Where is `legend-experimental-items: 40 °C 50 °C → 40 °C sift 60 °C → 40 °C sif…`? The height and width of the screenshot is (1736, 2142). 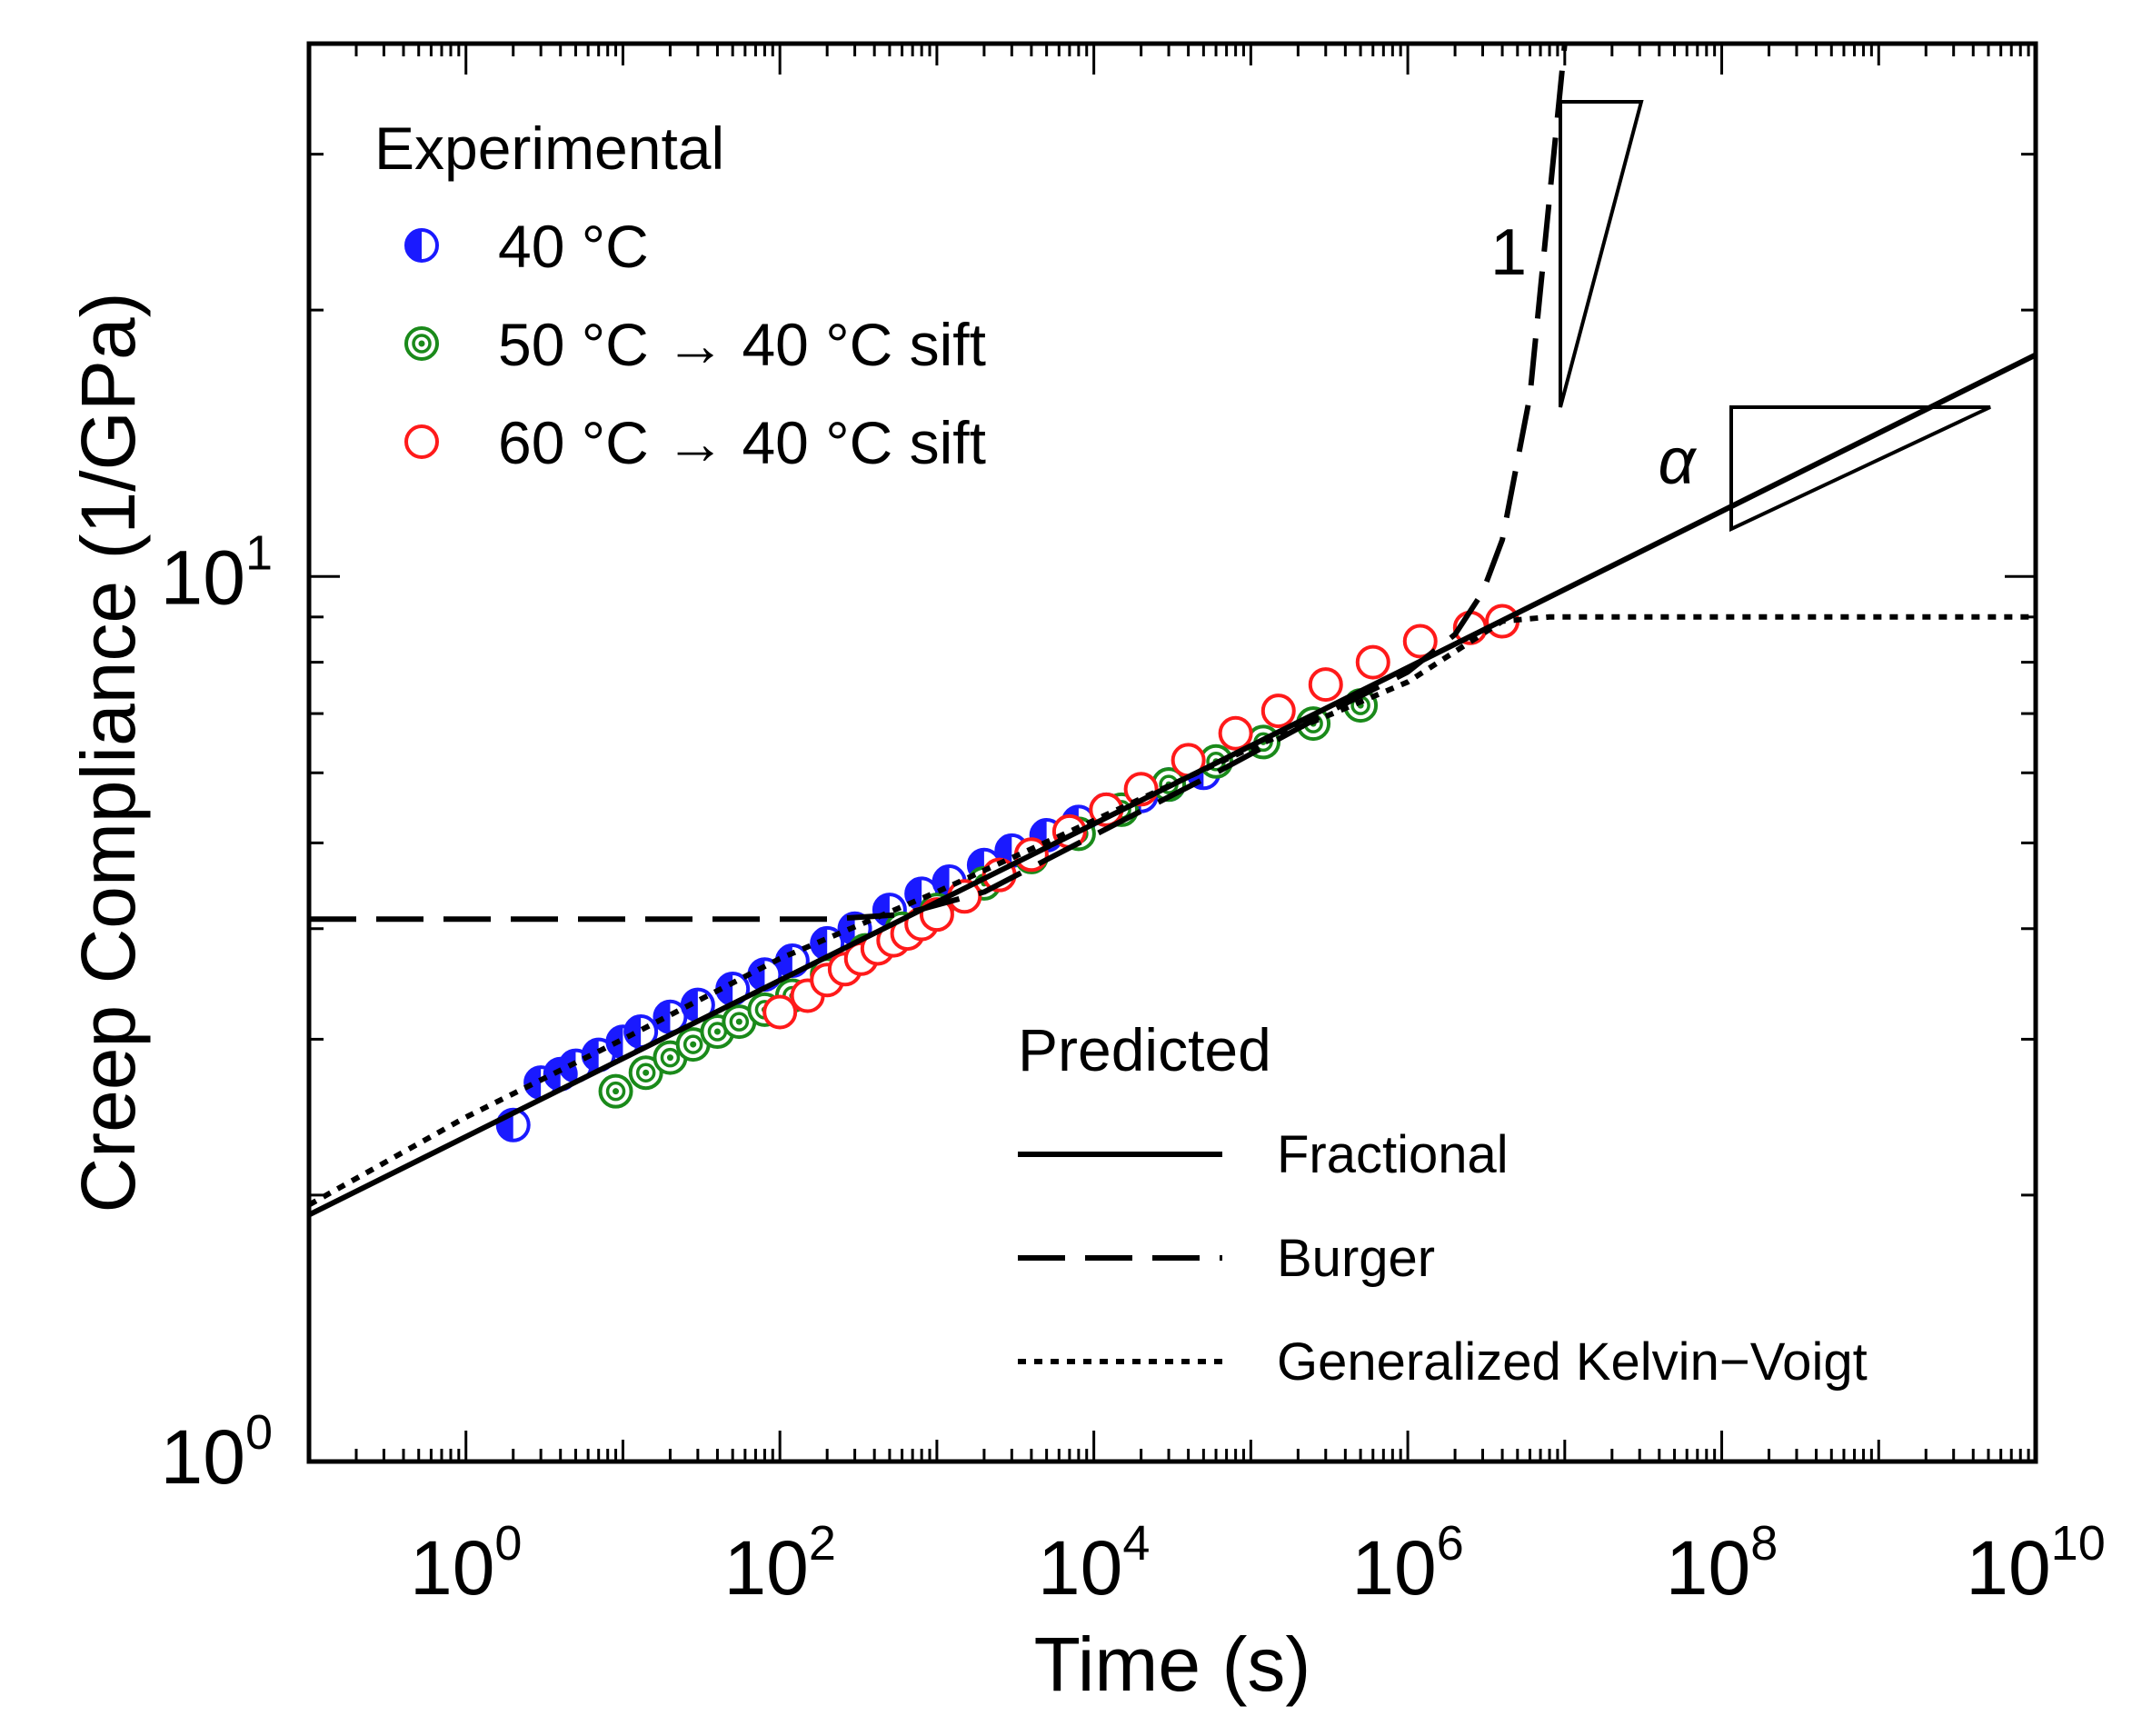 legend-experimental-items: 40 °C 50 °C → 40 °C sift 60 °C → 40 °C sif… is located at coordinates (695, 345).